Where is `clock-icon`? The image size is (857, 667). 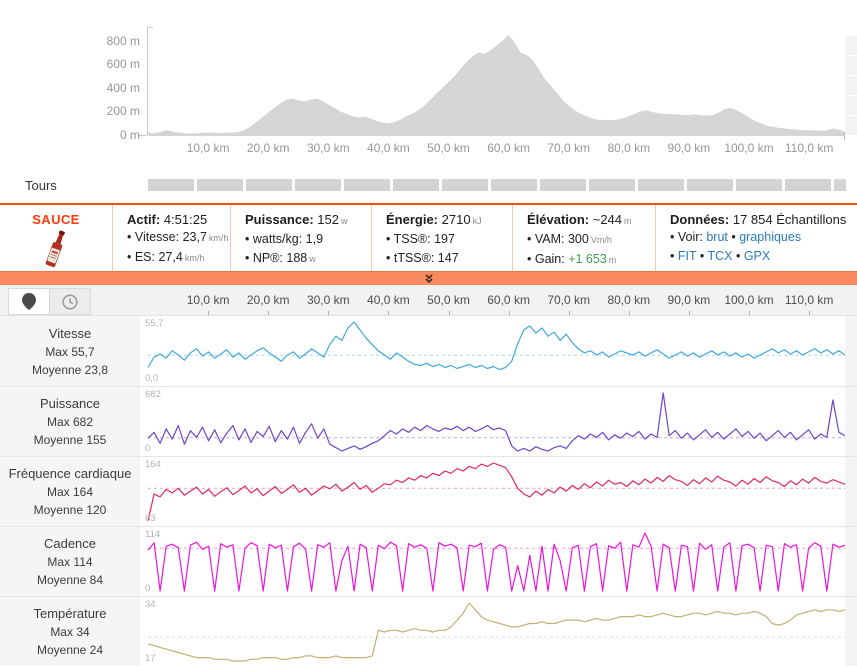
clock-icon is located at coordinates (70, 301).